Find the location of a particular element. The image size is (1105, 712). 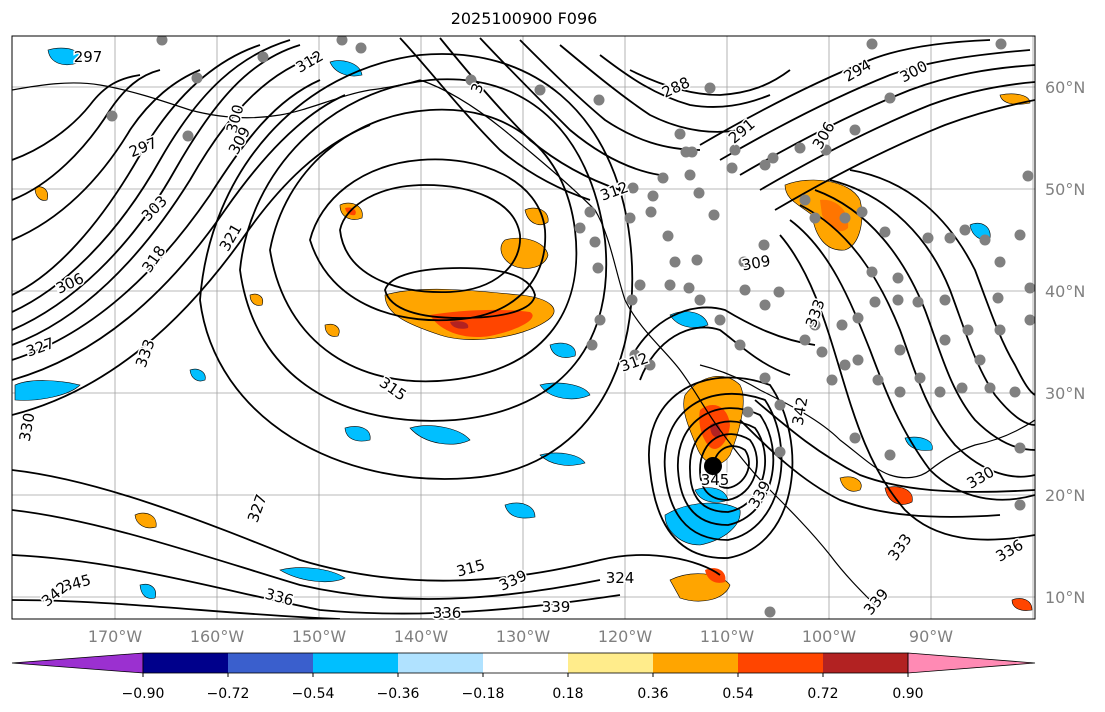

colorbar-tick-label: 0.72 is located at coordinates (822, 694).